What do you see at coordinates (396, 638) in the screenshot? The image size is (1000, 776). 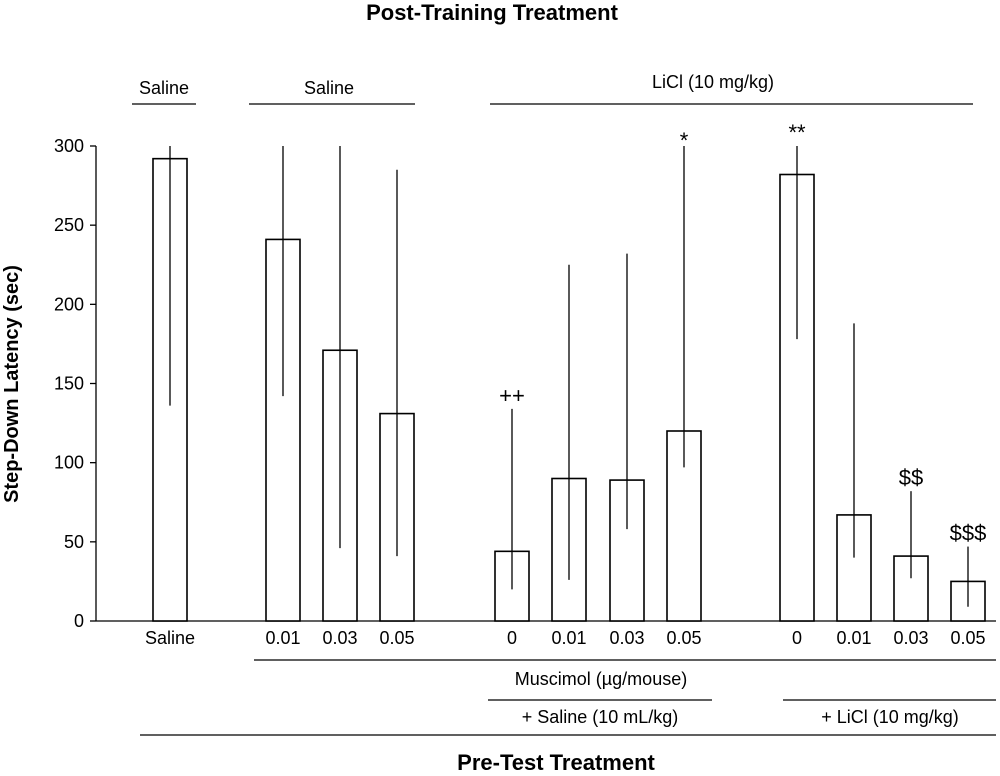 I see `x-tick-label-4: 0.05` at bounding box center [396, 638].